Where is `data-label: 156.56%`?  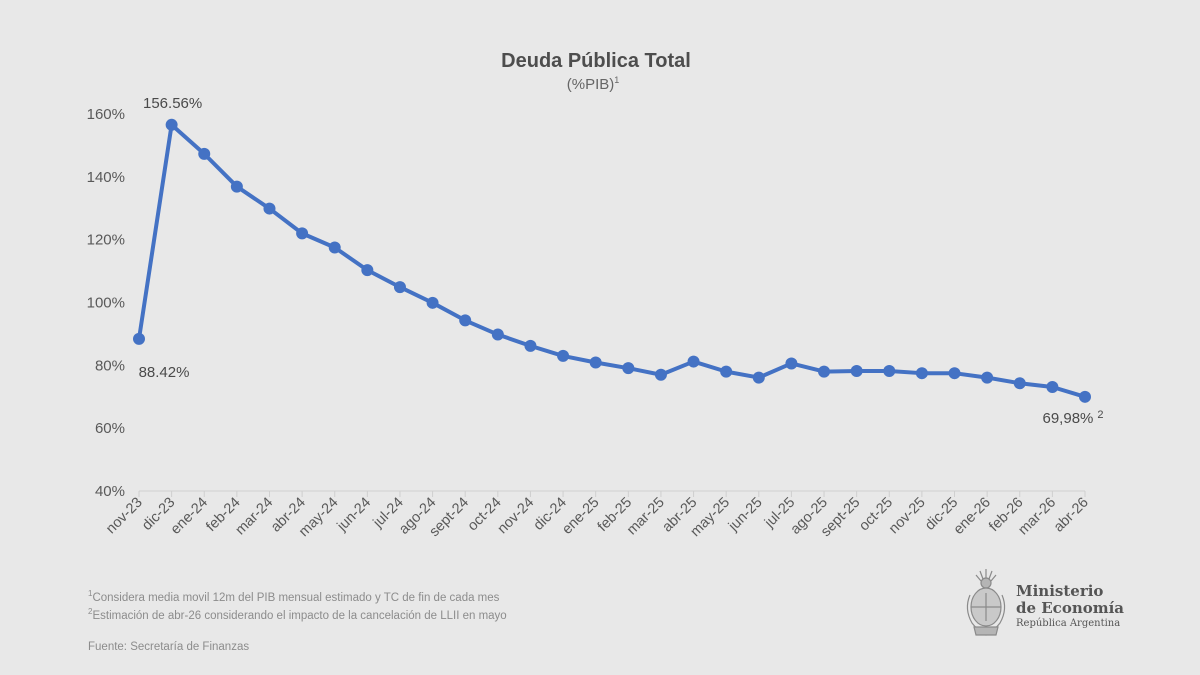
data-label: 156.56% is located at coordinates (172, 103).